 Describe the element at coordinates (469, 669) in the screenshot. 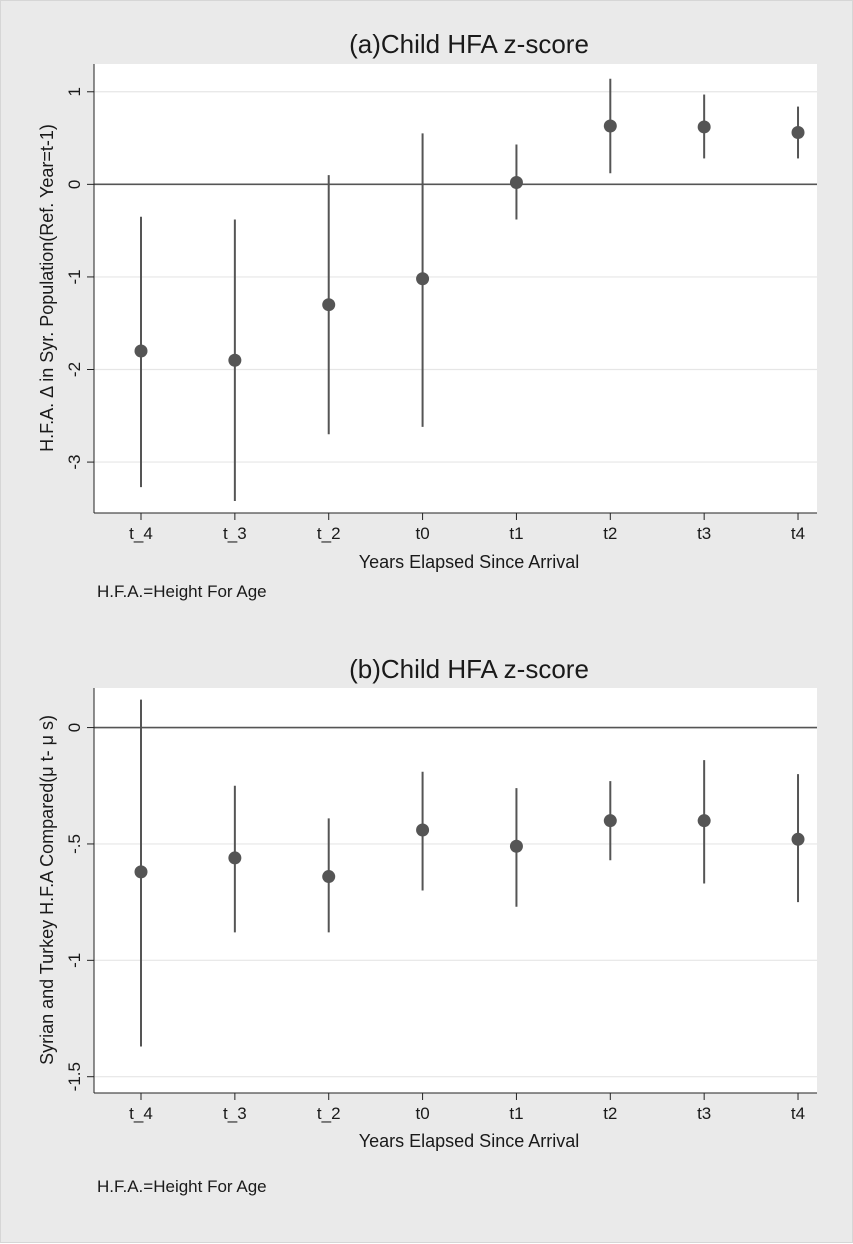

I see `chart-title: (b)Child HFA z-score` at that location.